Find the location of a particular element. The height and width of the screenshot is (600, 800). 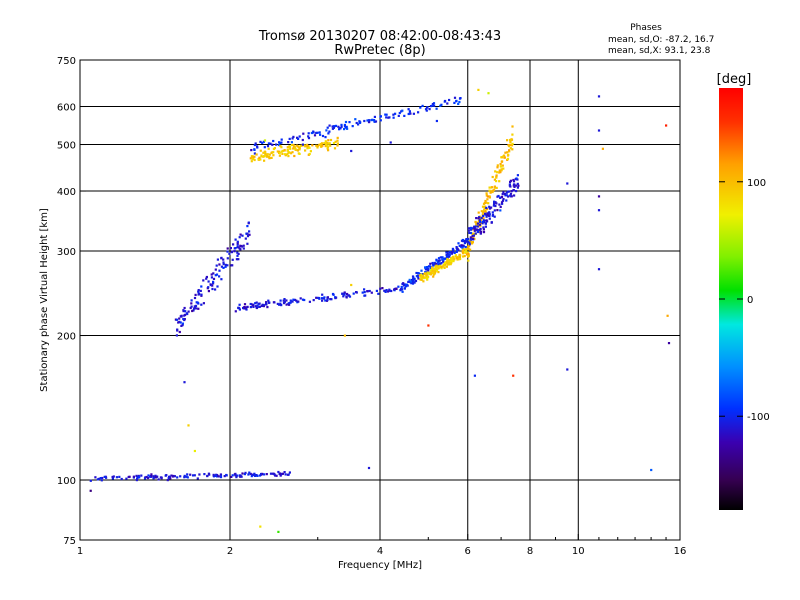

y-tick-label: 400 is located at coordinates (66, 192).